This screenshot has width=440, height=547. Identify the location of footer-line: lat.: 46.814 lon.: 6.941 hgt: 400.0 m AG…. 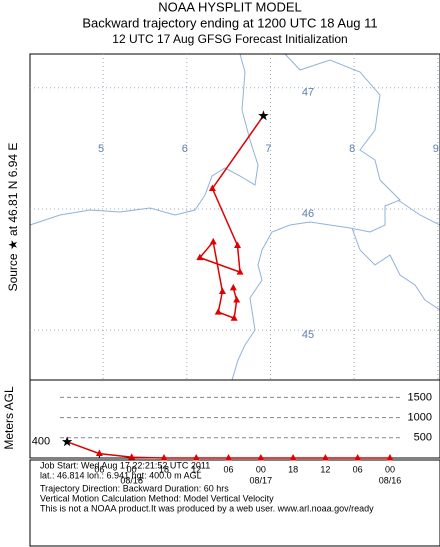
(121, 475).